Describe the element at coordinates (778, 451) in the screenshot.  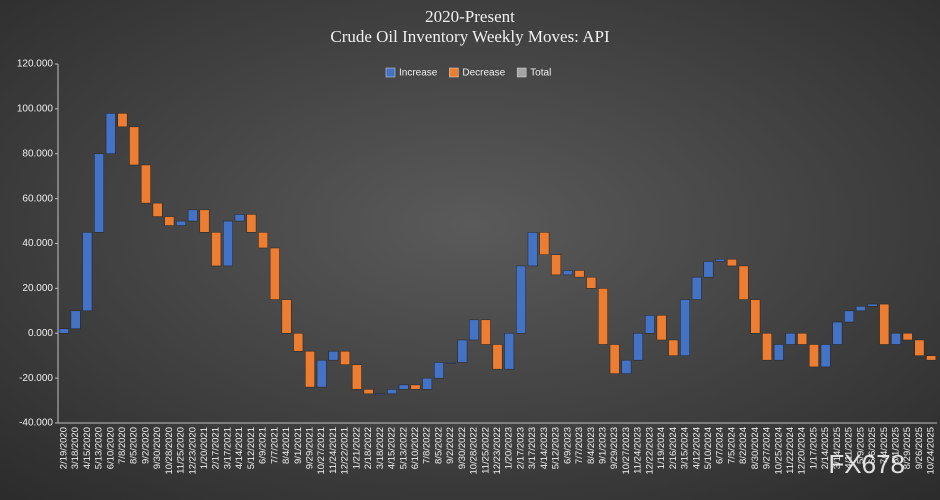
I see `x-tick-label: 10/25/2024` at that location.